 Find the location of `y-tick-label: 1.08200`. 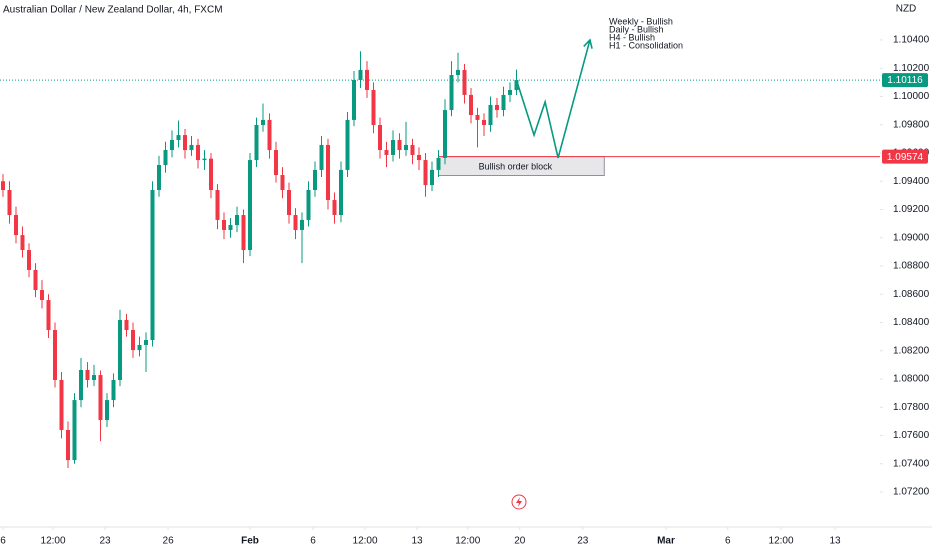

y-tick-label: 1.08200 is located at coordinates (911, 350).